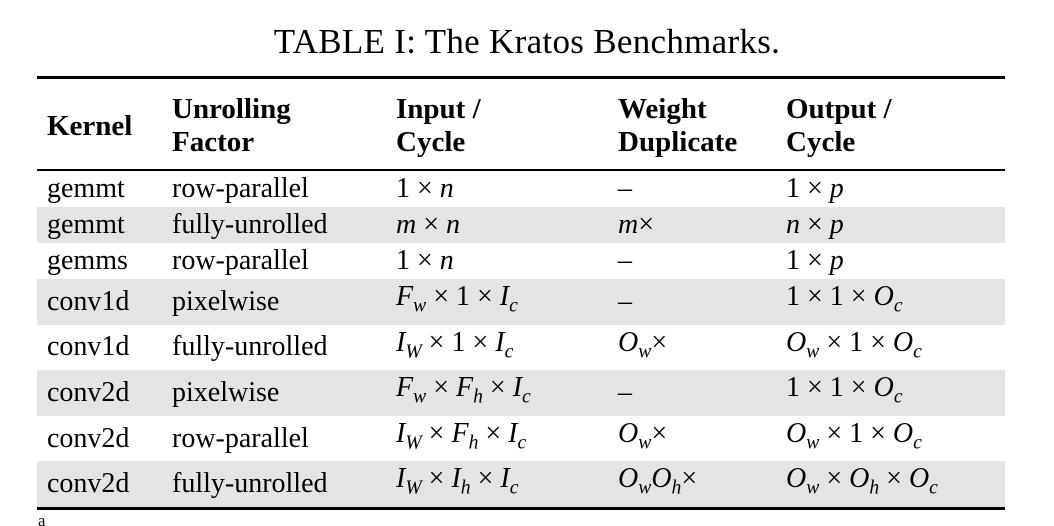 This screenshot has width=1054, height=526. I want to click on cell-input-cycle: IW × Fh × Ic, so click(461, 435).